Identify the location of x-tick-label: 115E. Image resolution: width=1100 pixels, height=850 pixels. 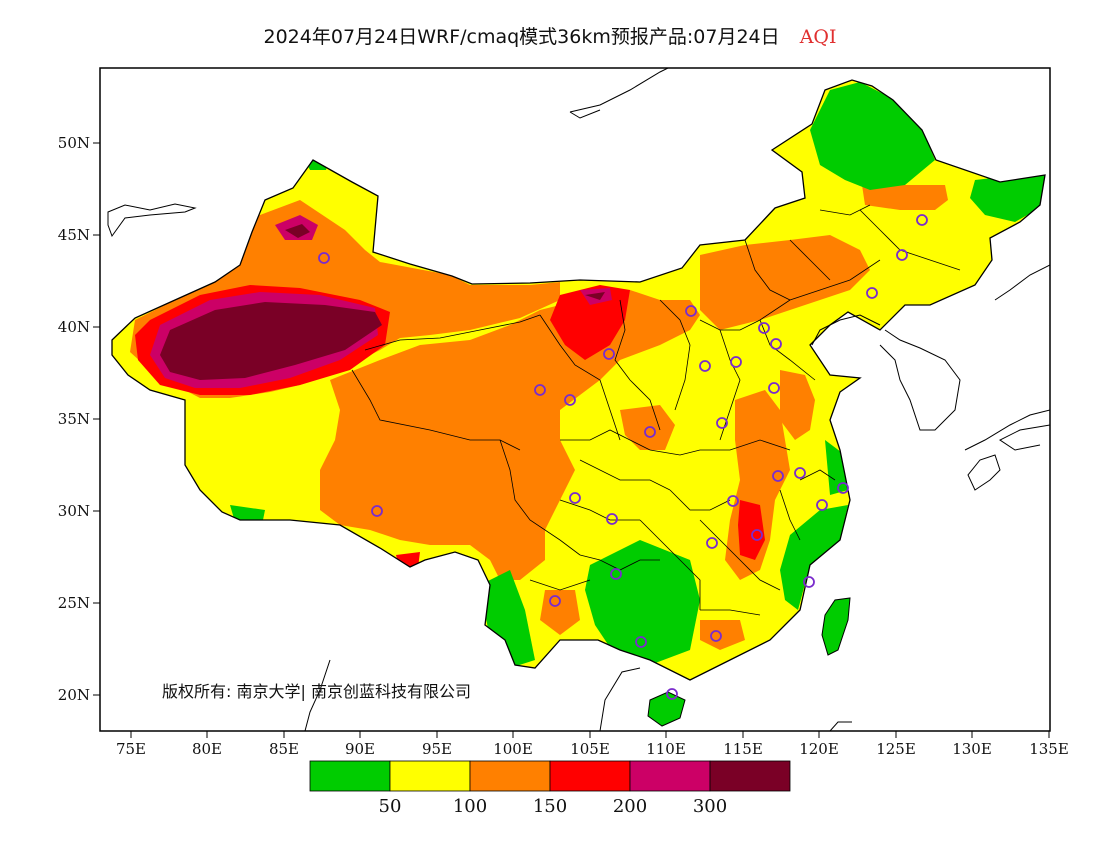
(743, 749).